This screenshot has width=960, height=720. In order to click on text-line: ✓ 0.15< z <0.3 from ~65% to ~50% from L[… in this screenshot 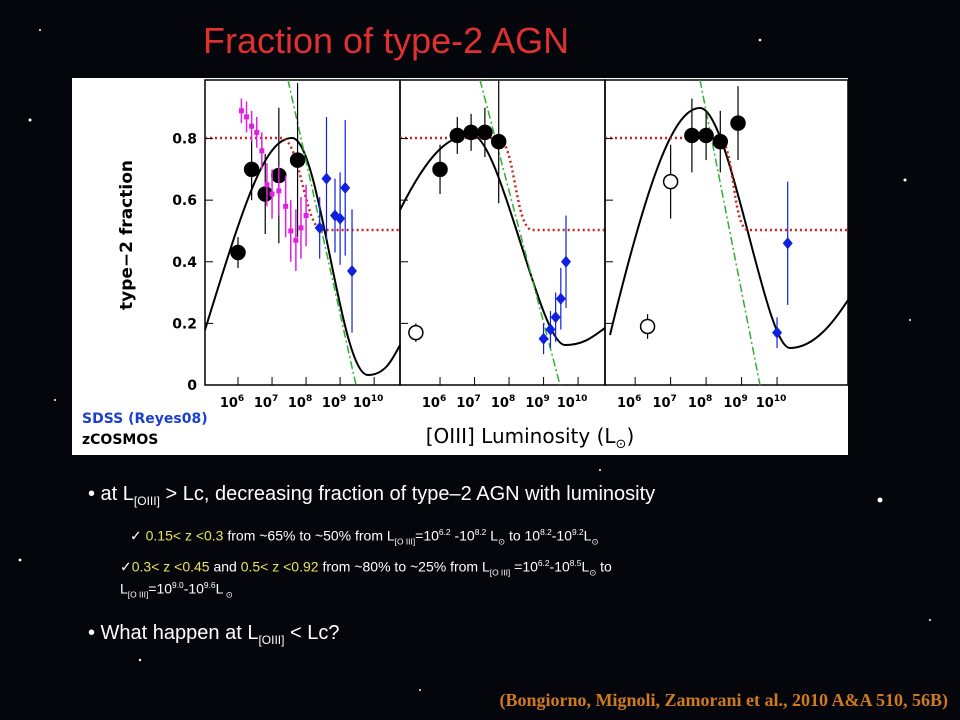, I will do `click(364, 536)`.